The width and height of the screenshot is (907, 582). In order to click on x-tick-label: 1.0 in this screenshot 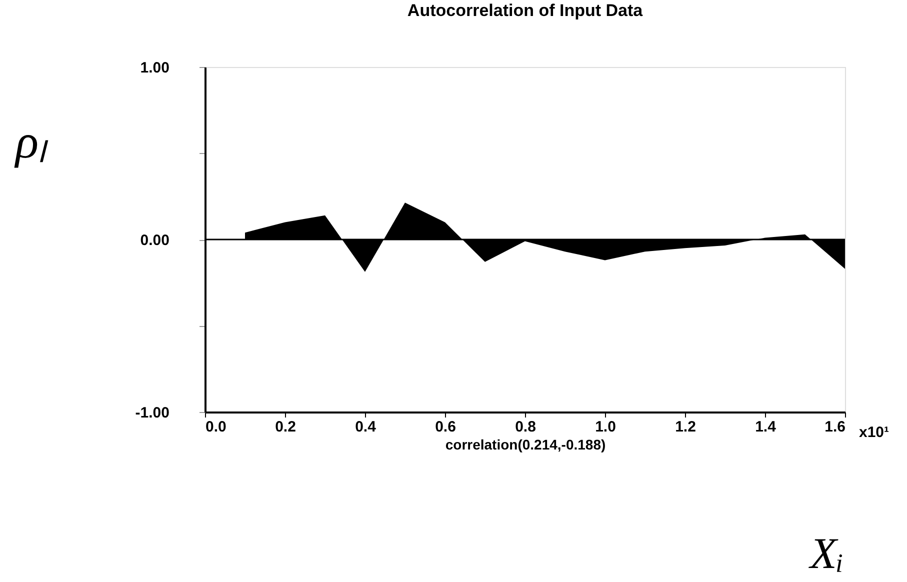, I will do `click(605, 427)`.